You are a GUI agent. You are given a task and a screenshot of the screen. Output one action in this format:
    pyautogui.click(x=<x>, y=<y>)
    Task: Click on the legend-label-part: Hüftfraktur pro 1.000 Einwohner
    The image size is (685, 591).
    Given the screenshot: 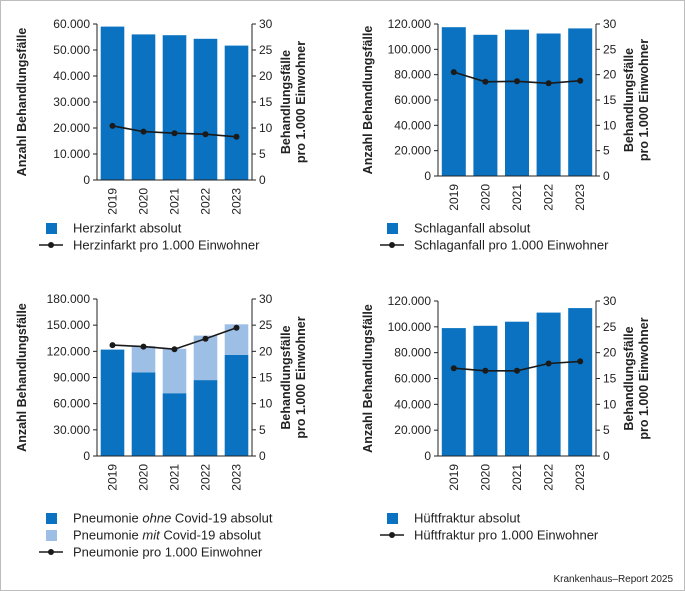 What is the action you would take?
    pyautogui.click(x=506, y=535)
    